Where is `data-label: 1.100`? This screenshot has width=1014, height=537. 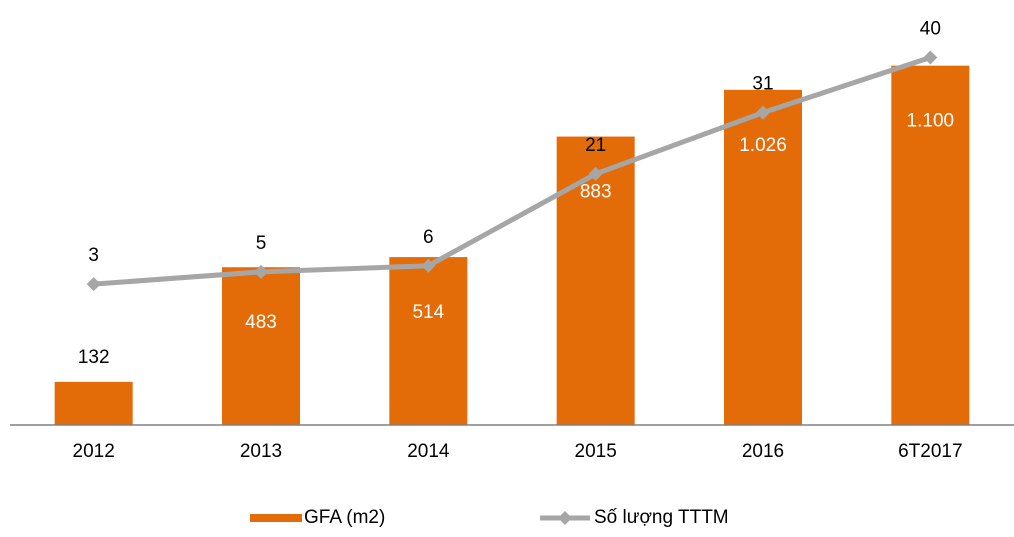
data-label: 1.100 is located at coordinates (931, 121).